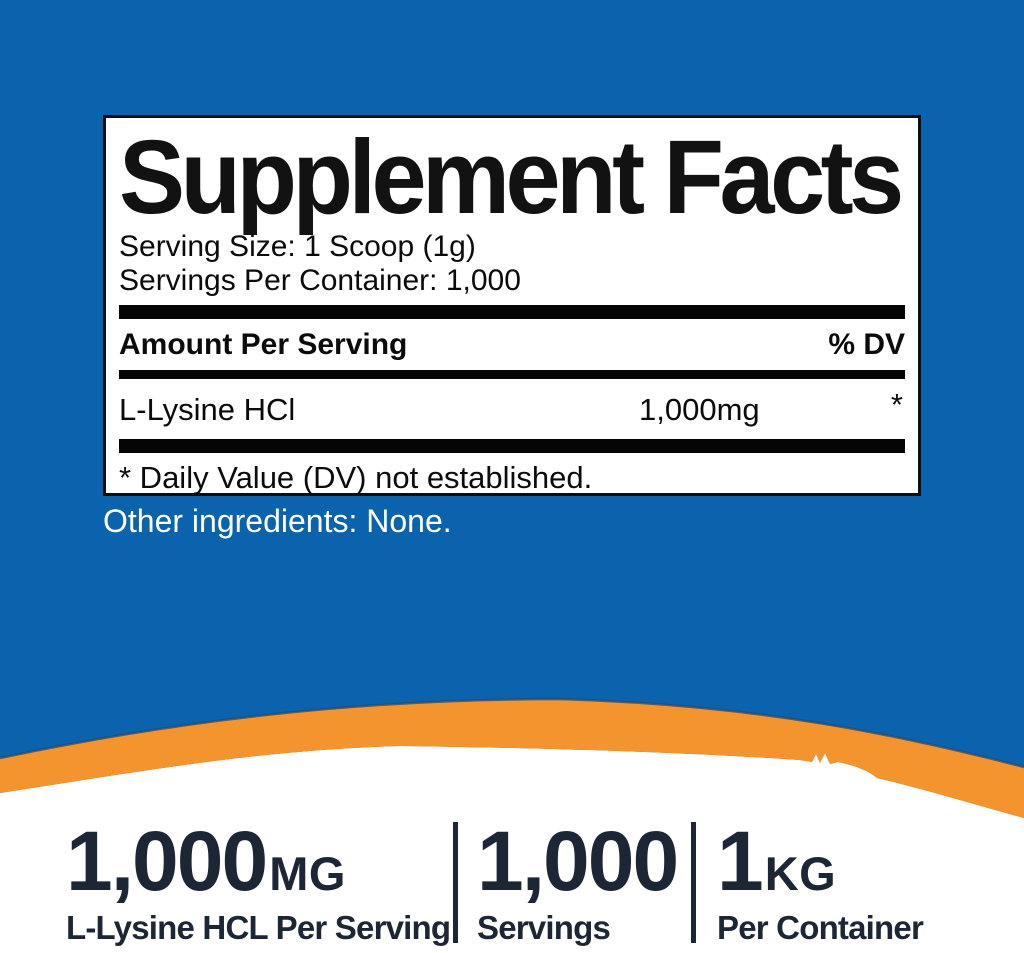 This screenshot has width=1024, height=953. I want to click on stat-per-serving-value: 1,000, so click(167, 861).